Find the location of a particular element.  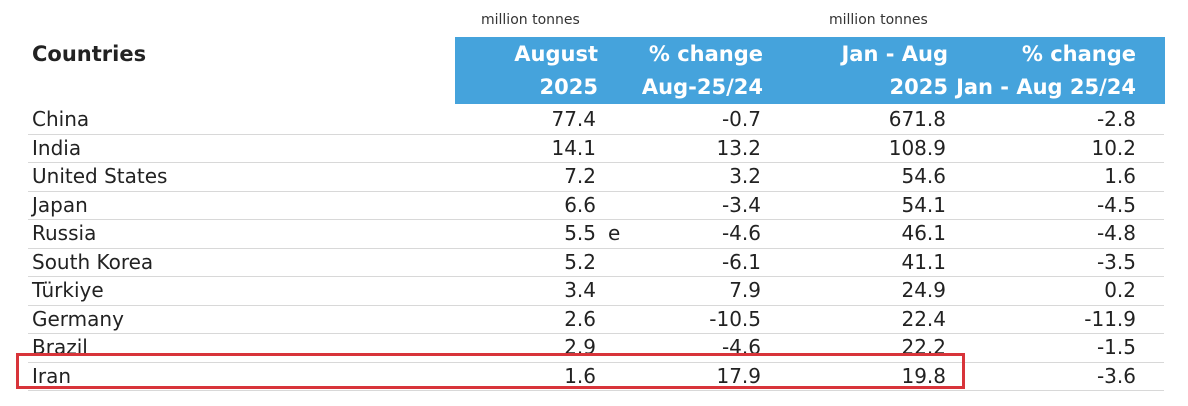

cell-pct-change-jan-aug: -4.8 is located at coordinates (1116, 233).